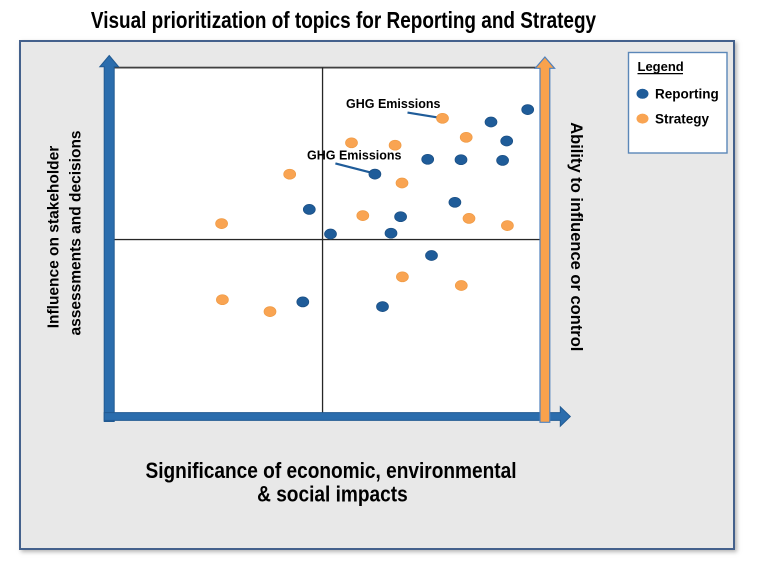  I want to click on svg-text:Ability to influence or contro: Ability to influence or control, so click(576, 236).